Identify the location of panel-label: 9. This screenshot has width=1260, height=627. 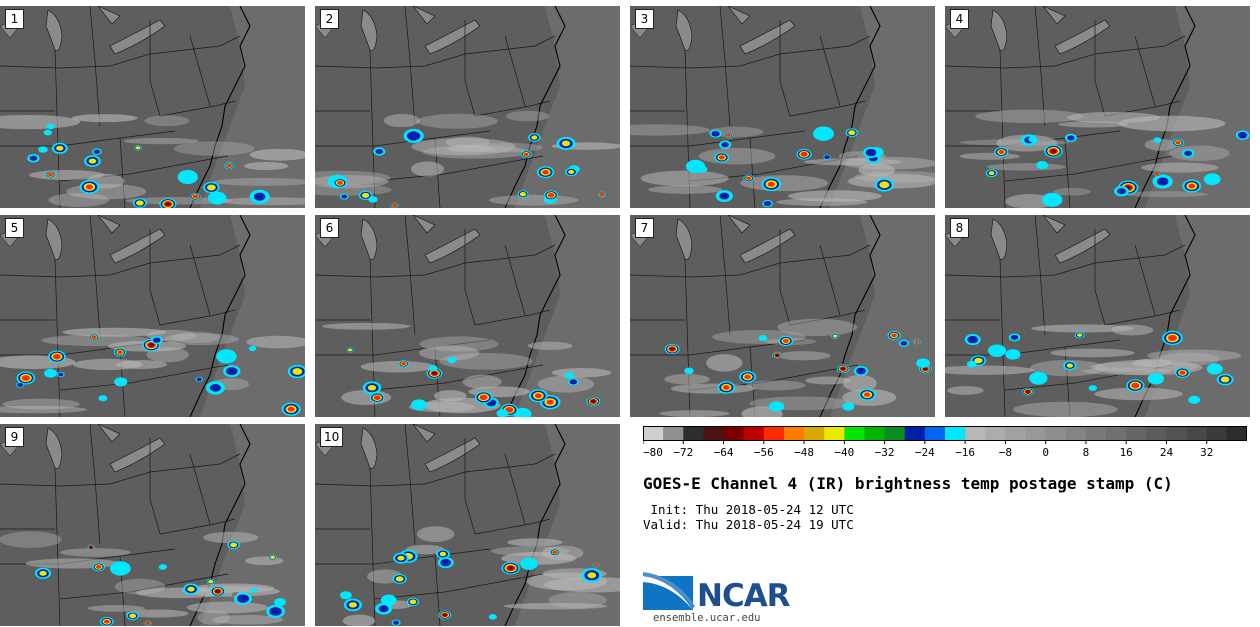
(14, 437).